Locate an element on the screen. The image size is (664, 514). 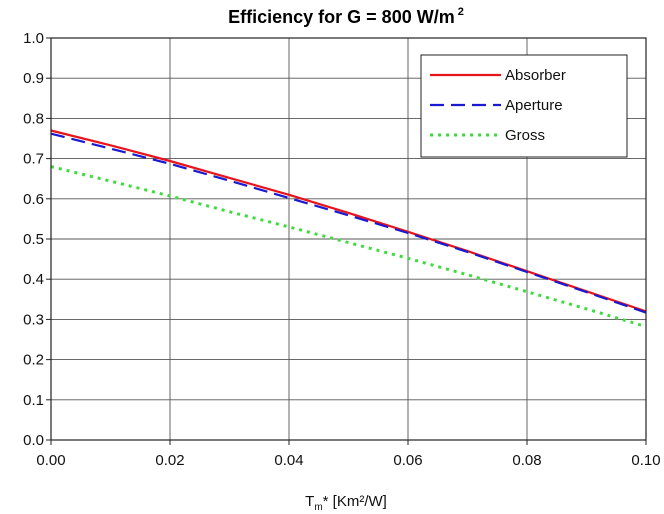
x-axis-label-subscript: m is located at coordinates (318, 507).